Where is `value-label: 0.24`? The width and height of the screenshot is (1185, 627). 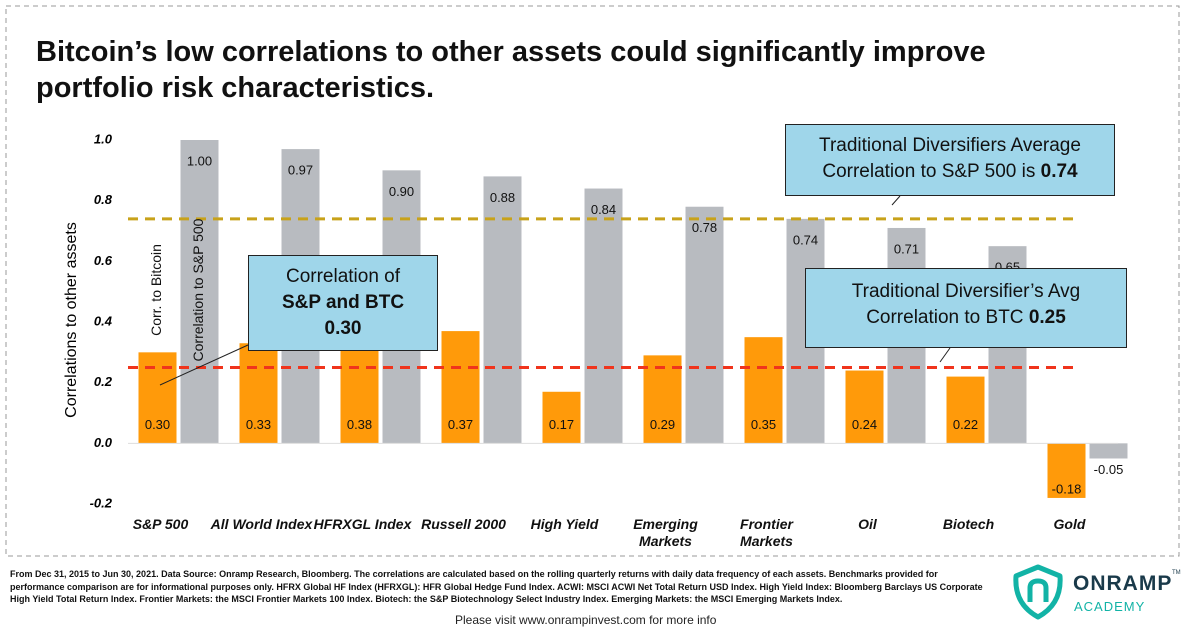 value-label: 0.24 is located at coordinates (864, 424).